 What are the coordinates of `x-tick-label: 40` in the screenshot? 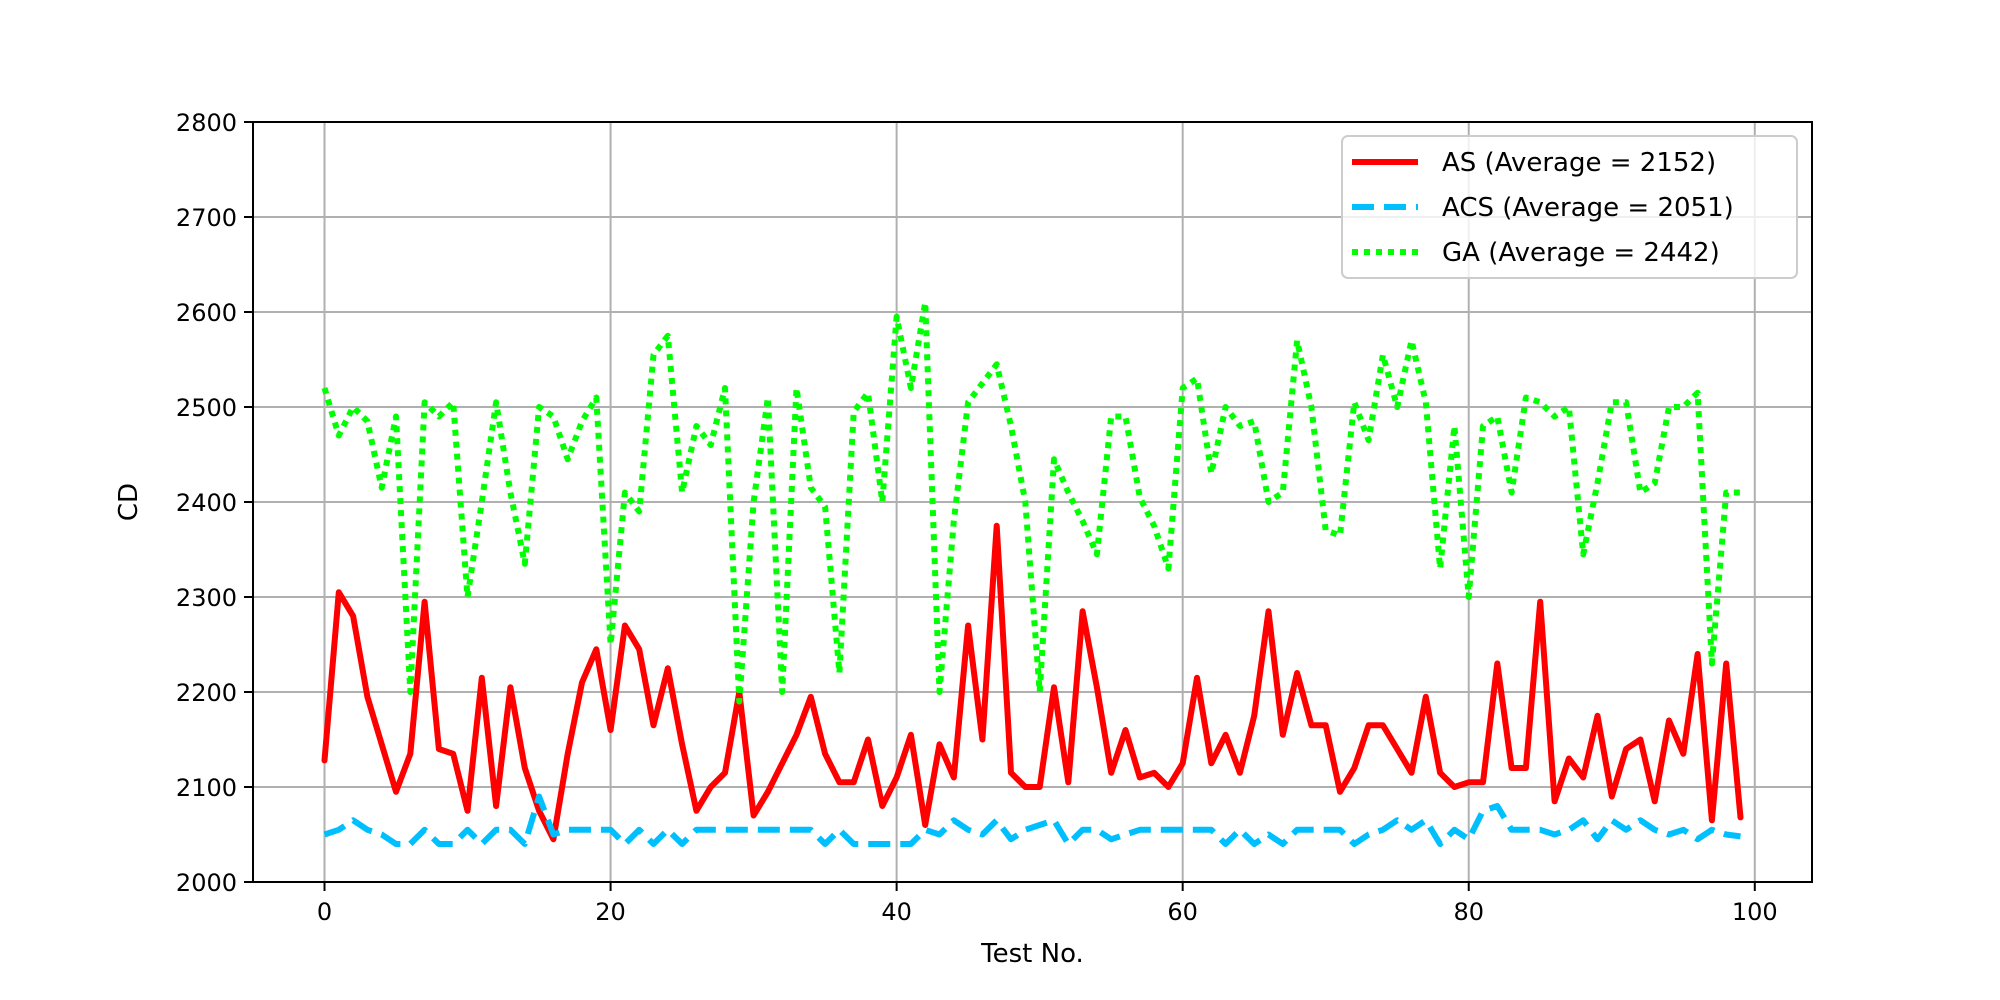 It's located at (896, 912).